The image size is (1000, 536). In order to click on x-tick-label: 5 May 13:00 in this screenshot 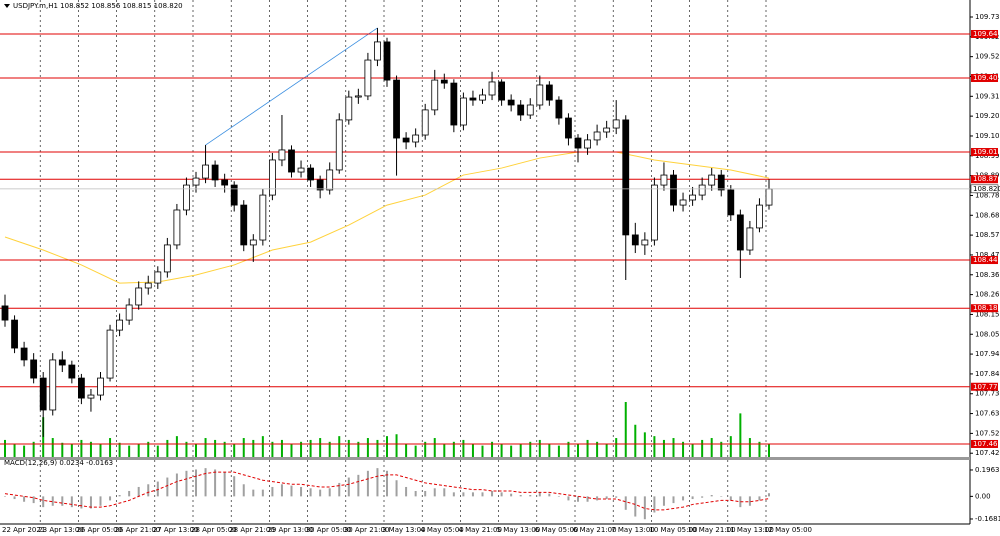, I will do `click(519, 530)`.